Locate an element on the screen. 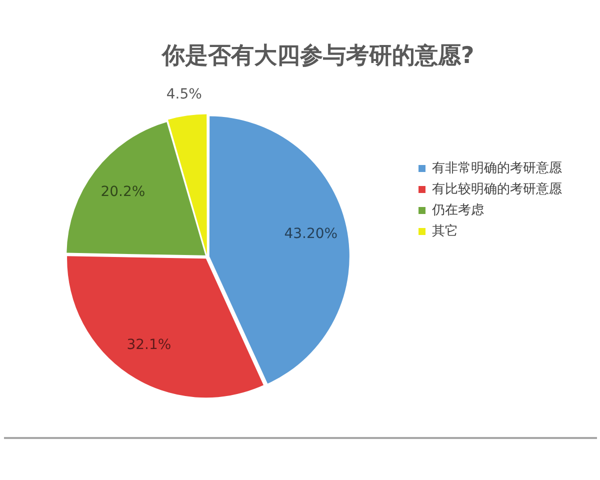 The height and width of the screenshot is (480, 600). data-label: 32.1% is located at coordinates (149, 345).